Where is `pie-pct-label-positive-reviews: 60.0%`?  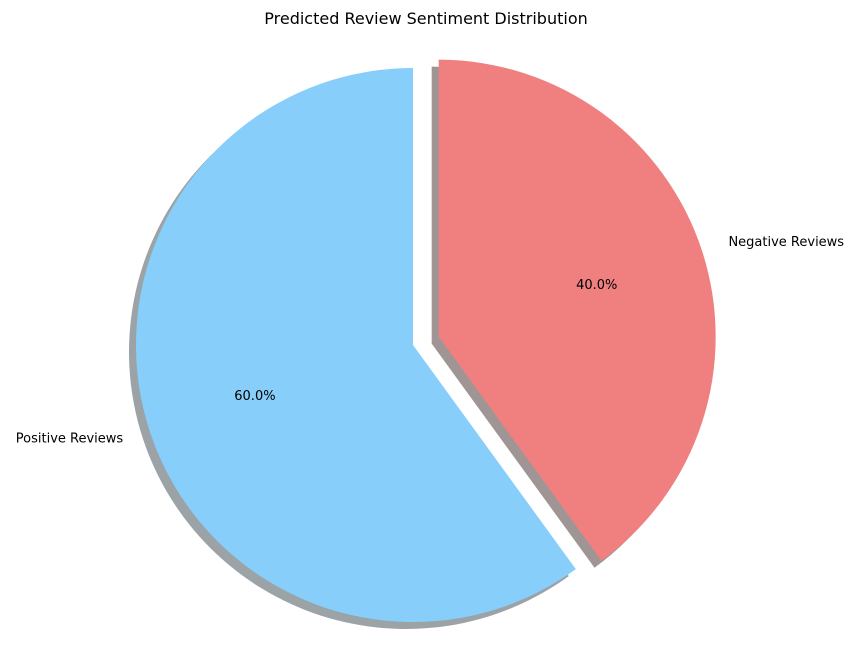
pie-pct-label-positive-reviews: 60.0% is located at coordinates (254, 396).